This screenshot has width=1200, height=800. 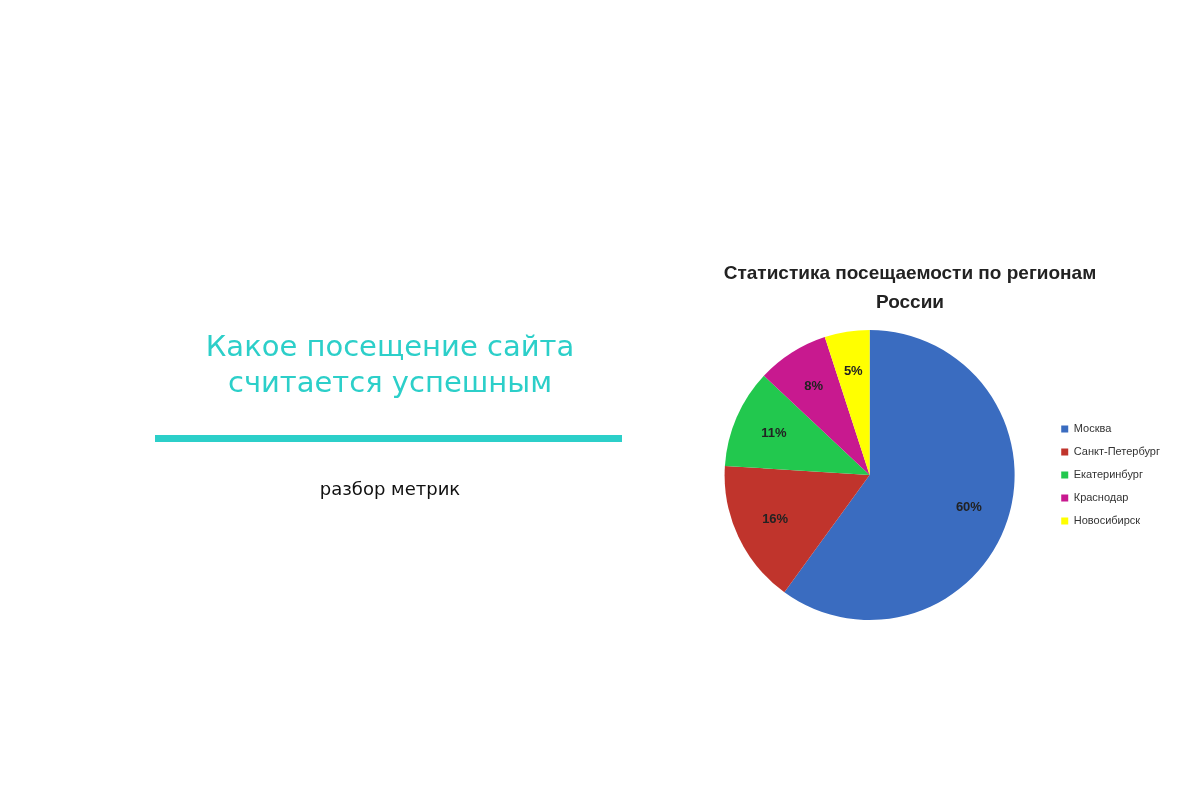 What do you see at coordinates (774, 433) in the screenshot?
I see `data-label: 11%` at bounding box center [774, 433].